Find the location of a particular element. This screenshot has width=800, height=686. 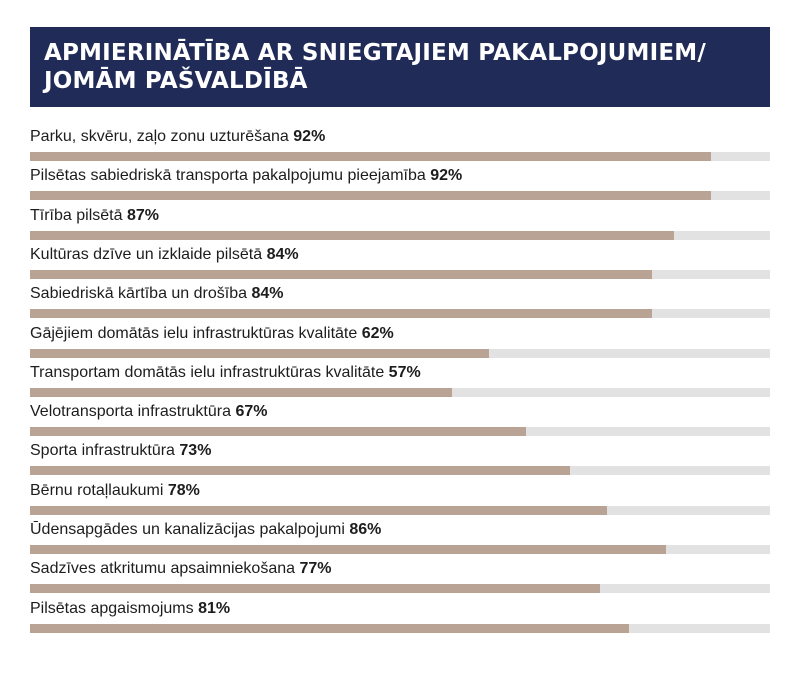

bar-row: Velotransporta infrastruktūra 67% is located at coordinates (400, 421).